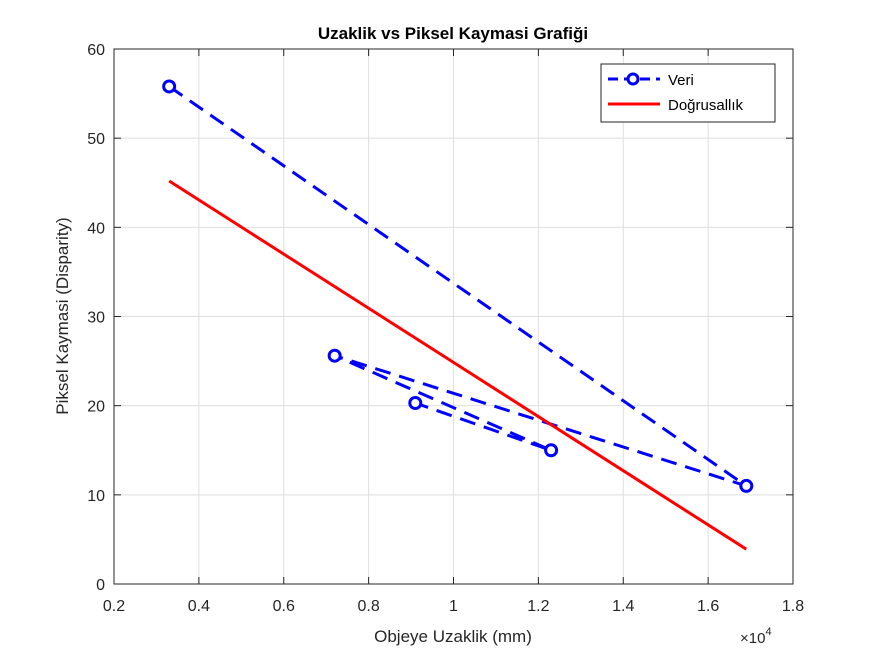 The width and height of the screenshot is (875, 656). What do you see at coordinates (633, 79) in the screenshot?
I see `legend-marker-veri` at bounding box center [633, 79].